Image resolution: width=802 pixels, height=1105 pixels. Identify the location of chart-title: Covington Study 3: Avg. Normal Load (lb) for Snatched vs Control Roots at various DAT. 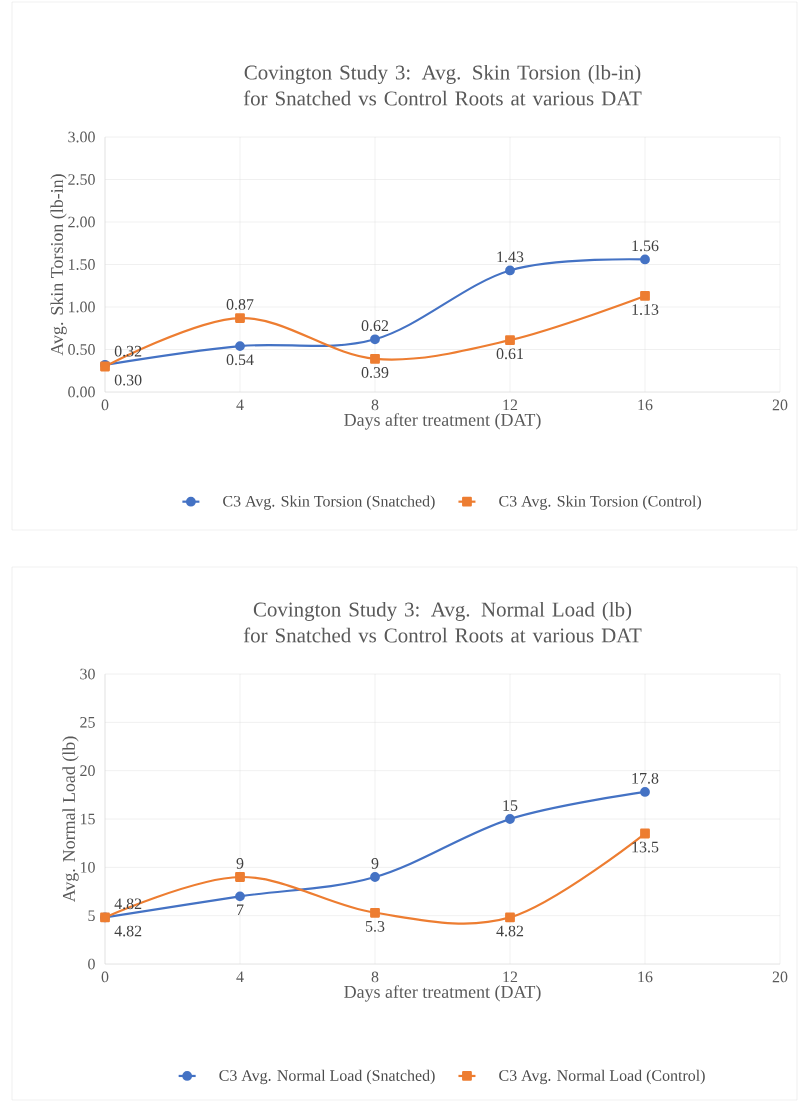
(442, 622).